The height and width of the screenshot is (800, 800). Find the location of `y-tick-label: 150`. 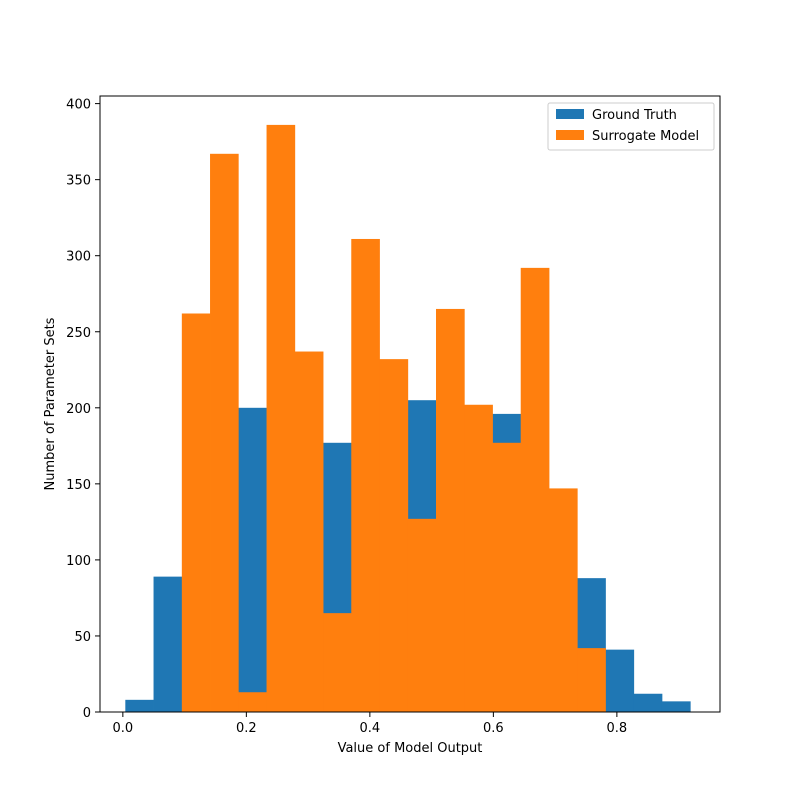

y-tick-label: 150 is located at coordinates (78, 485).